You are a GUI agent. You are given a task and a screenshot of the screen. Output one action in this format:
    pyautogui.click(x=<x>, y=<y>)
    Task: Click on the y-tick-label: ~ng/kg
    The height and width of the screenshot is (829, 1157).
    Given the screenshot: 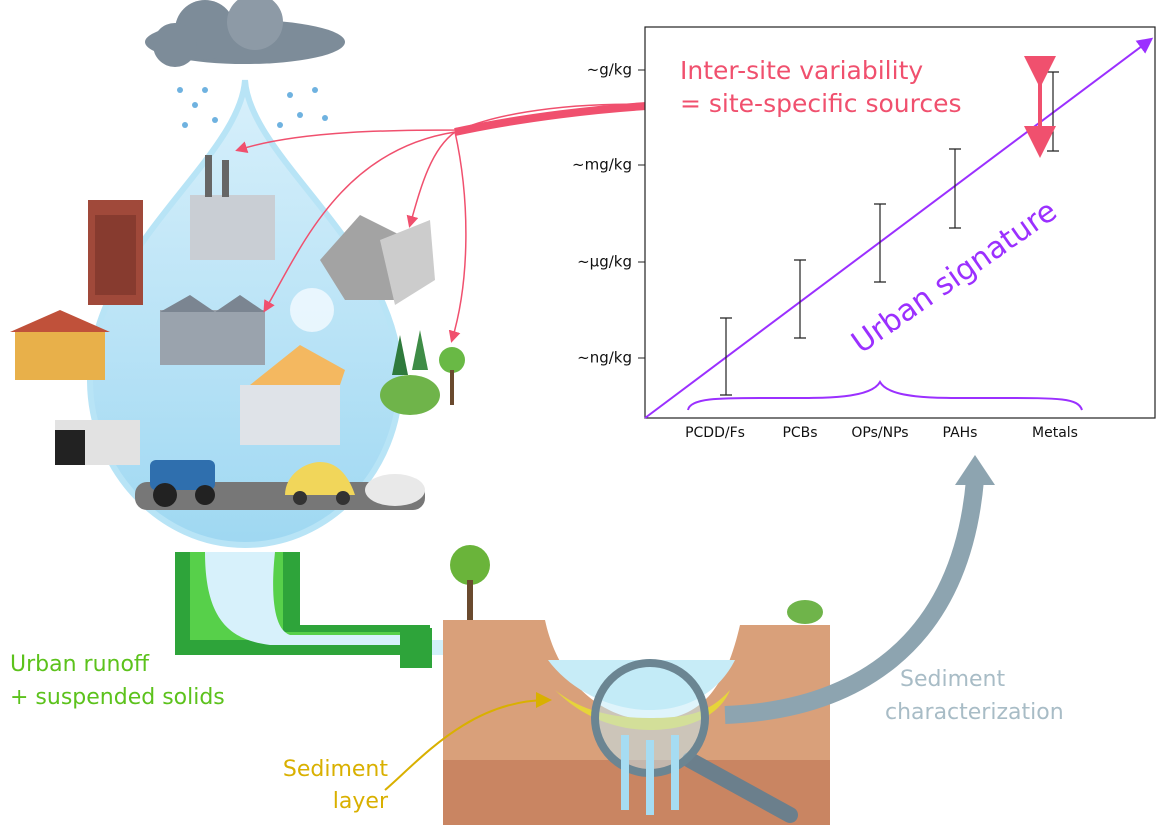 What is the action you would take?
    pyautogui.click(x=604, y=358)
    